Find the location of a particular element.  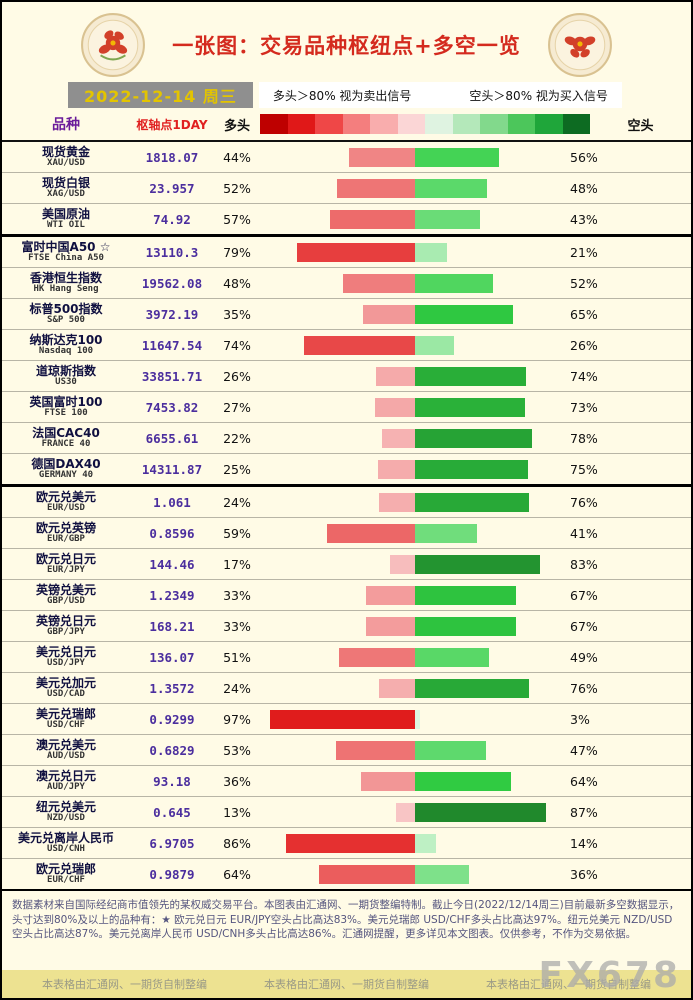

instrument-name: 法国CAC40 is located at coordinates (66, 432).